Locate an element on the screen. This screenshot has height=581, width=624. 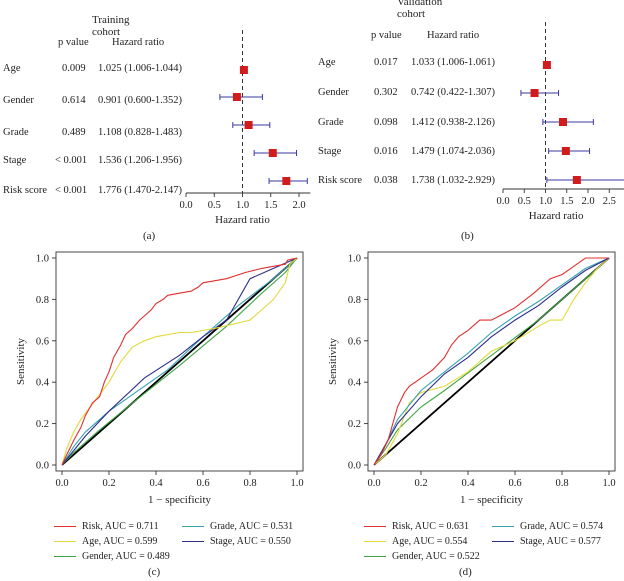
row-label: Gender is located at coordinates (333, 92).